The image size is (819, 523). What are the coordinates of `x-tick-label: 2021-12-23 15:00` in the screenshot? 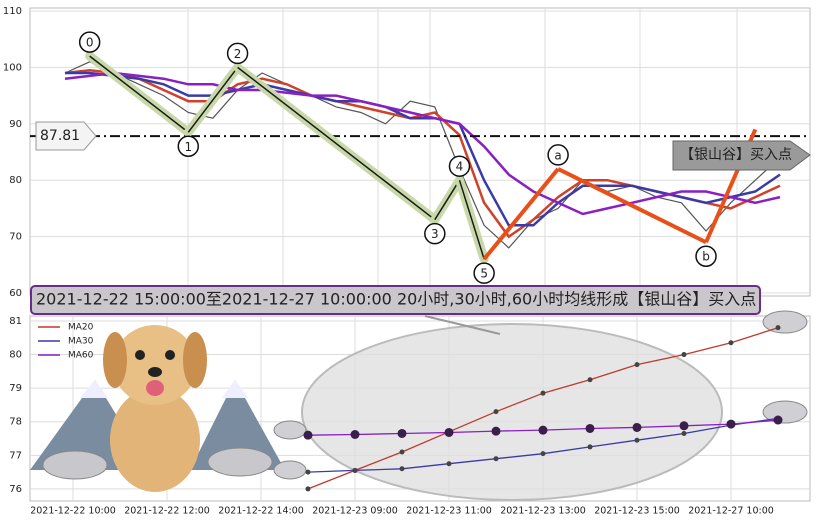 It's located at (637, 511).